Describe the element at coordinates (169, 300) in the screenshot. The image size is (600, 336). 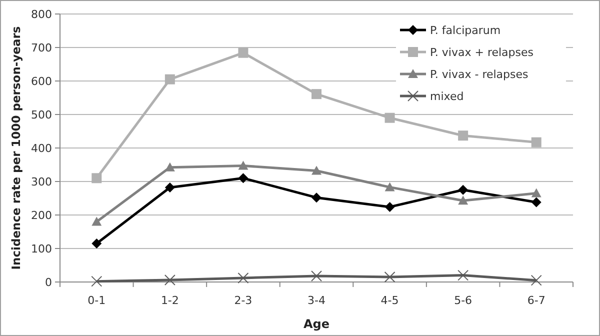
I see `x-tick-label: 1-2` at that location.